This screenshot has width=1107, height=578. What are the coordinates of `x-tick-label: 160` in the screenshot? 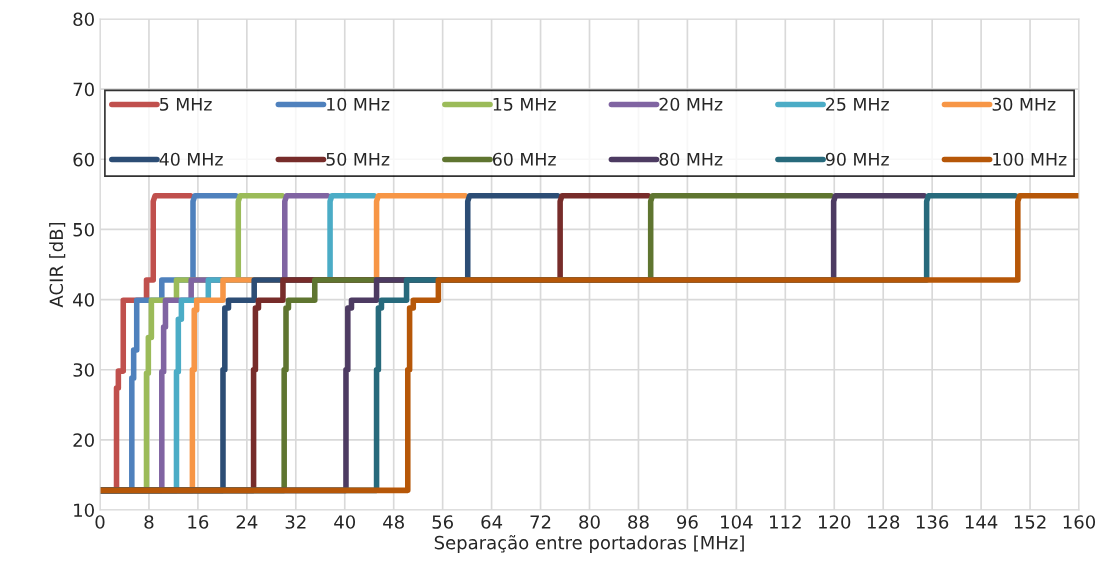 It's located at (1079, 522).